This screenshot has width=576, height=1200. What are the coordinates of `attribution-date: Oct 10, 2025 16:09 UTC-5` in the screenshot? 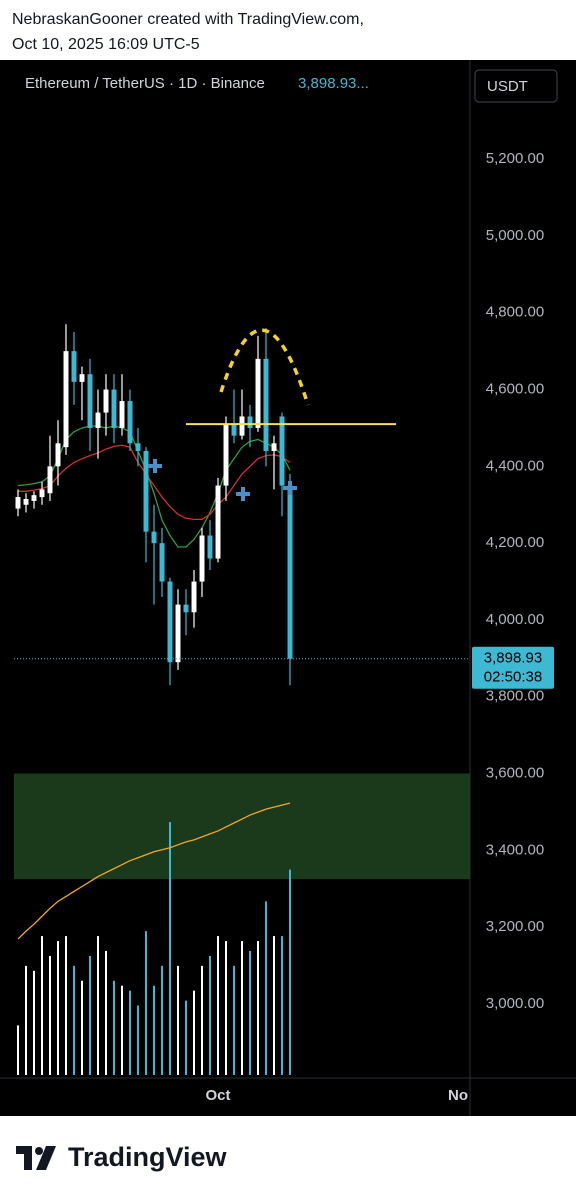 It's located at (106, 44).